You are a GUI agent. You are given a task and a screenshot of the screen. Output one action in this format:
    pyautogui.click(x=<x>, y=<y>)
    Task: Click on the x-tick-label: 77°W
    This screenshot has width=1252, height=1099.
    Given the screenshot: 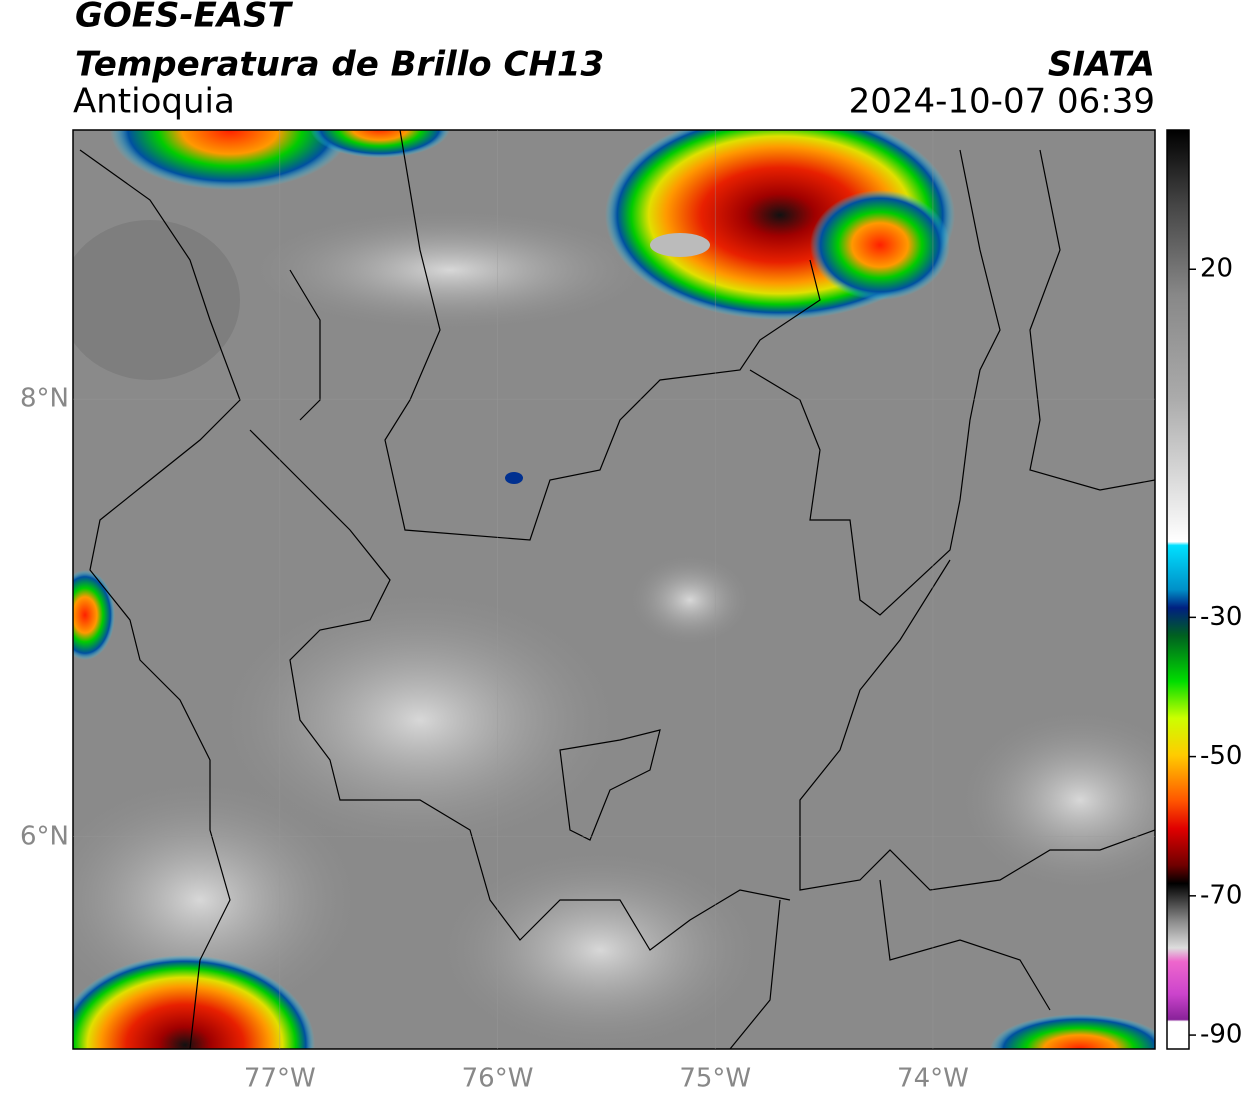 What is the action you would take?
    pyautogui.click(x=280, y=1079)
    